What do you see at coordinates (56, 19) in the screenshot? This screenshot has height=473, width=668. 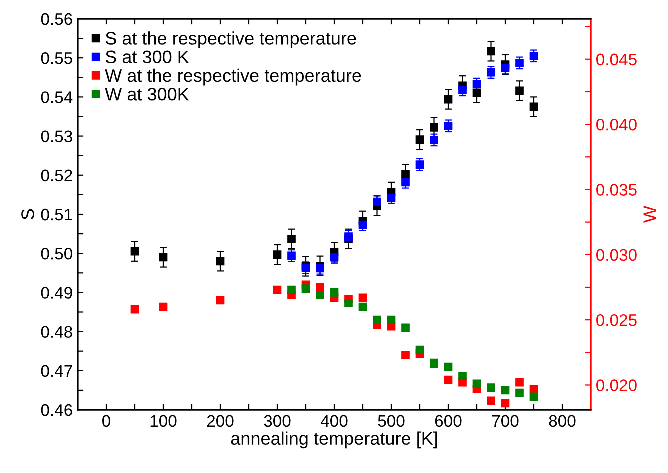 I see `y-tick-label: 0.56` at bounding box center [56, 19].